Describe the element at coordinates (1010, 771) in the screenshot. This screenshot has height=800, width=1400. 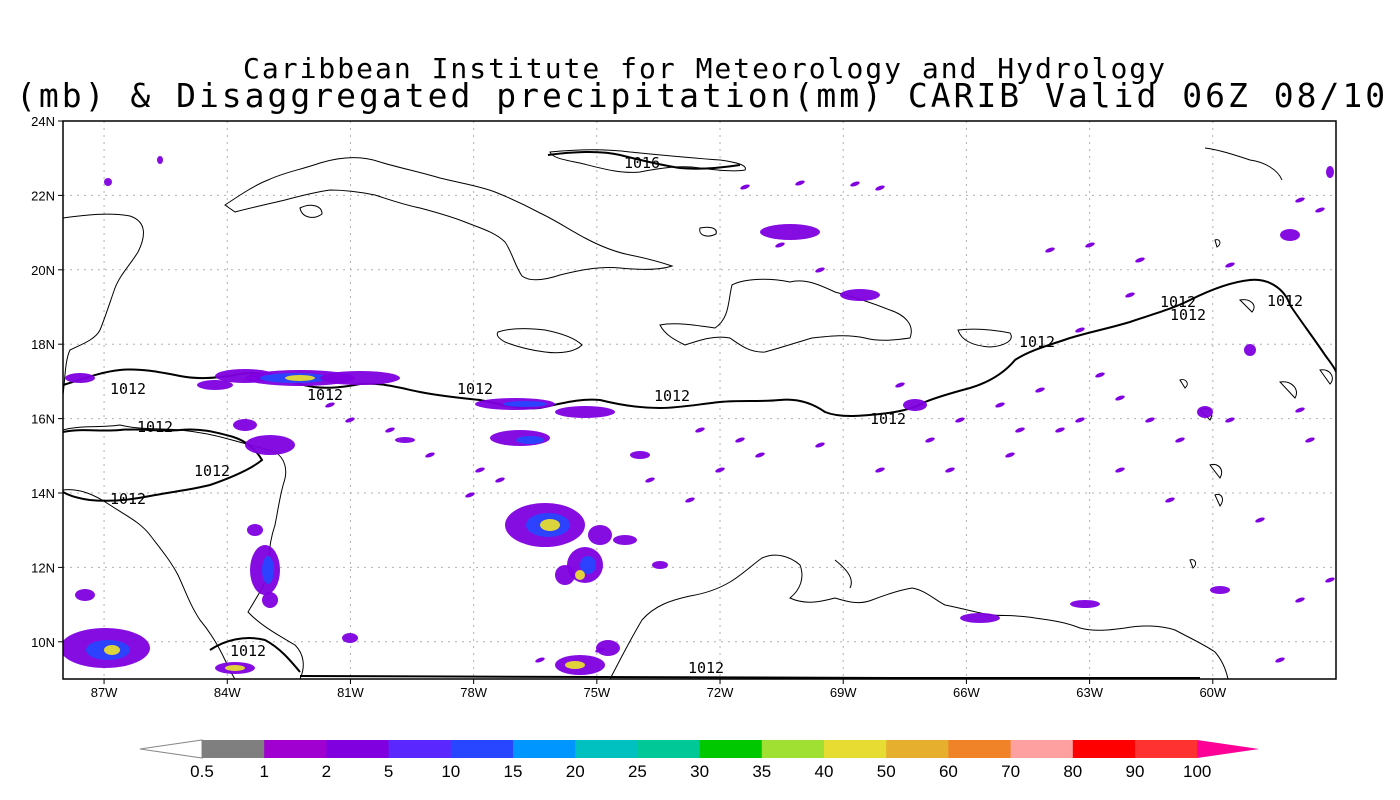
I see `colorbar-label: 70` at that location.